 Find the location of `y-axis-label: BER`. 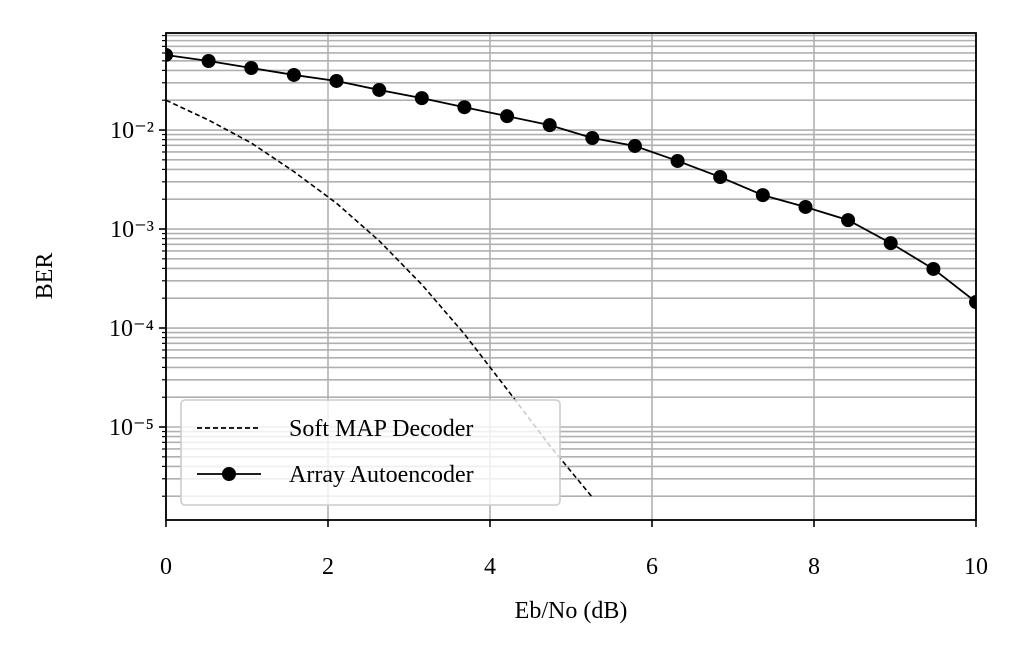

y-axis-label: BER is located at coordinates (45, 276).